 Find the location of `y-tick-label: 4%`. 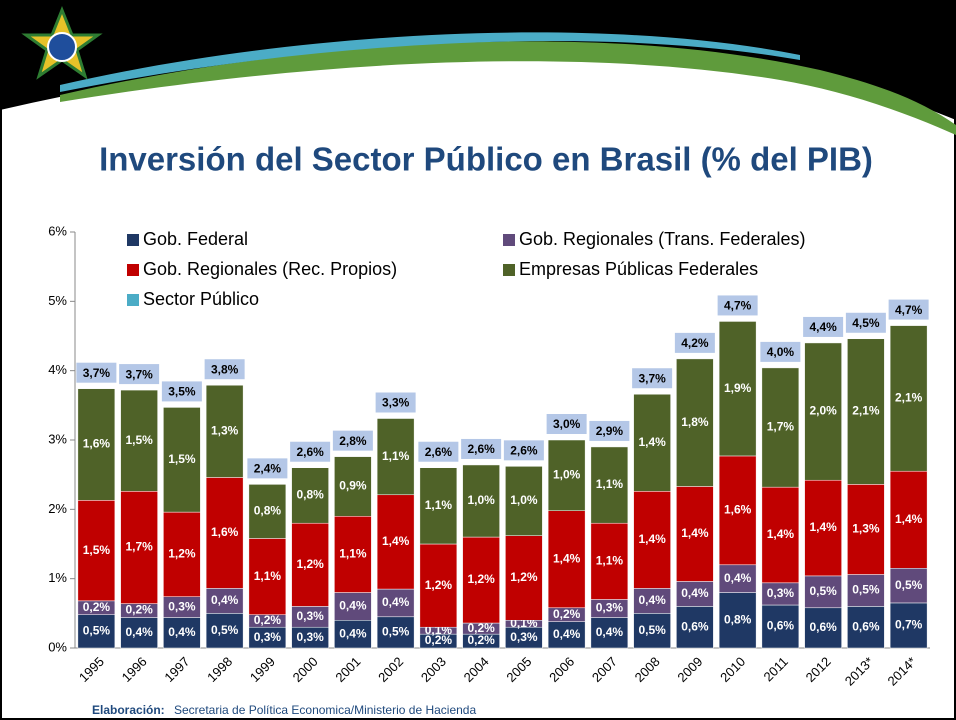

y-tick-label: 4% is located at coordinates (57, 369).